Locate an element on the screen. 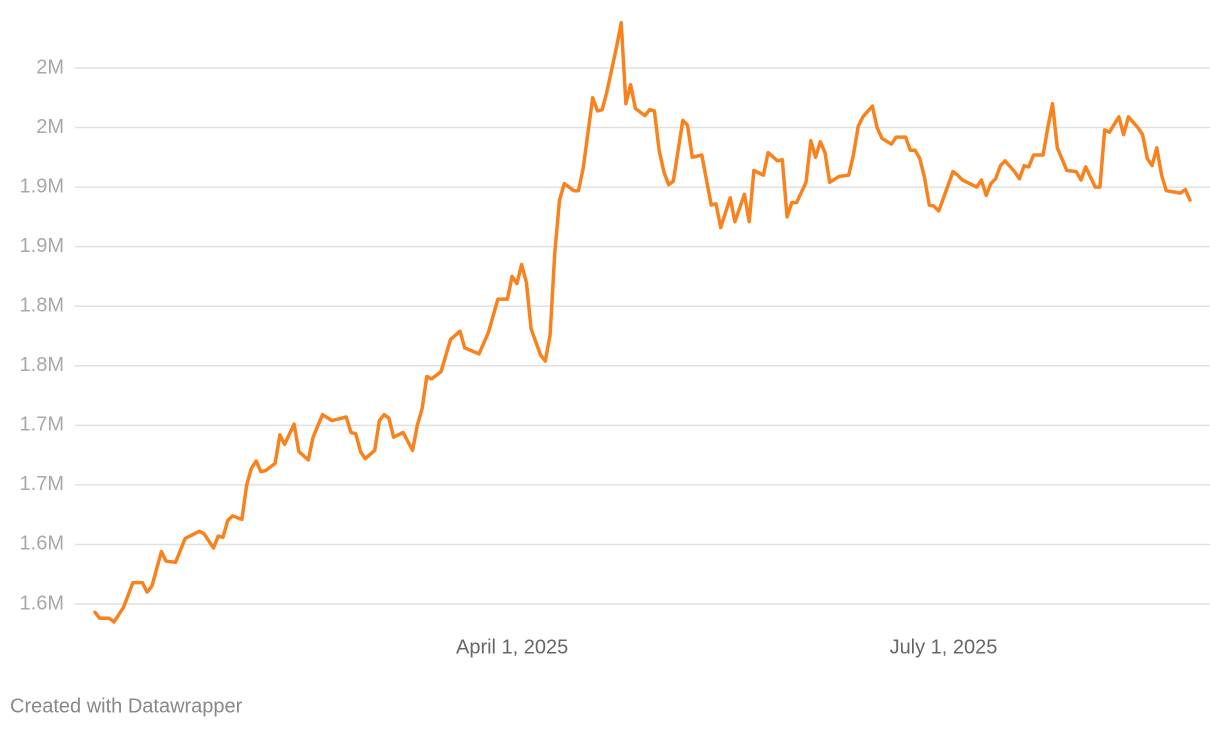 This screenshot has width=1220, height=730. x-tick-label: April 1, 2025 is located at coordinates (512, 647).